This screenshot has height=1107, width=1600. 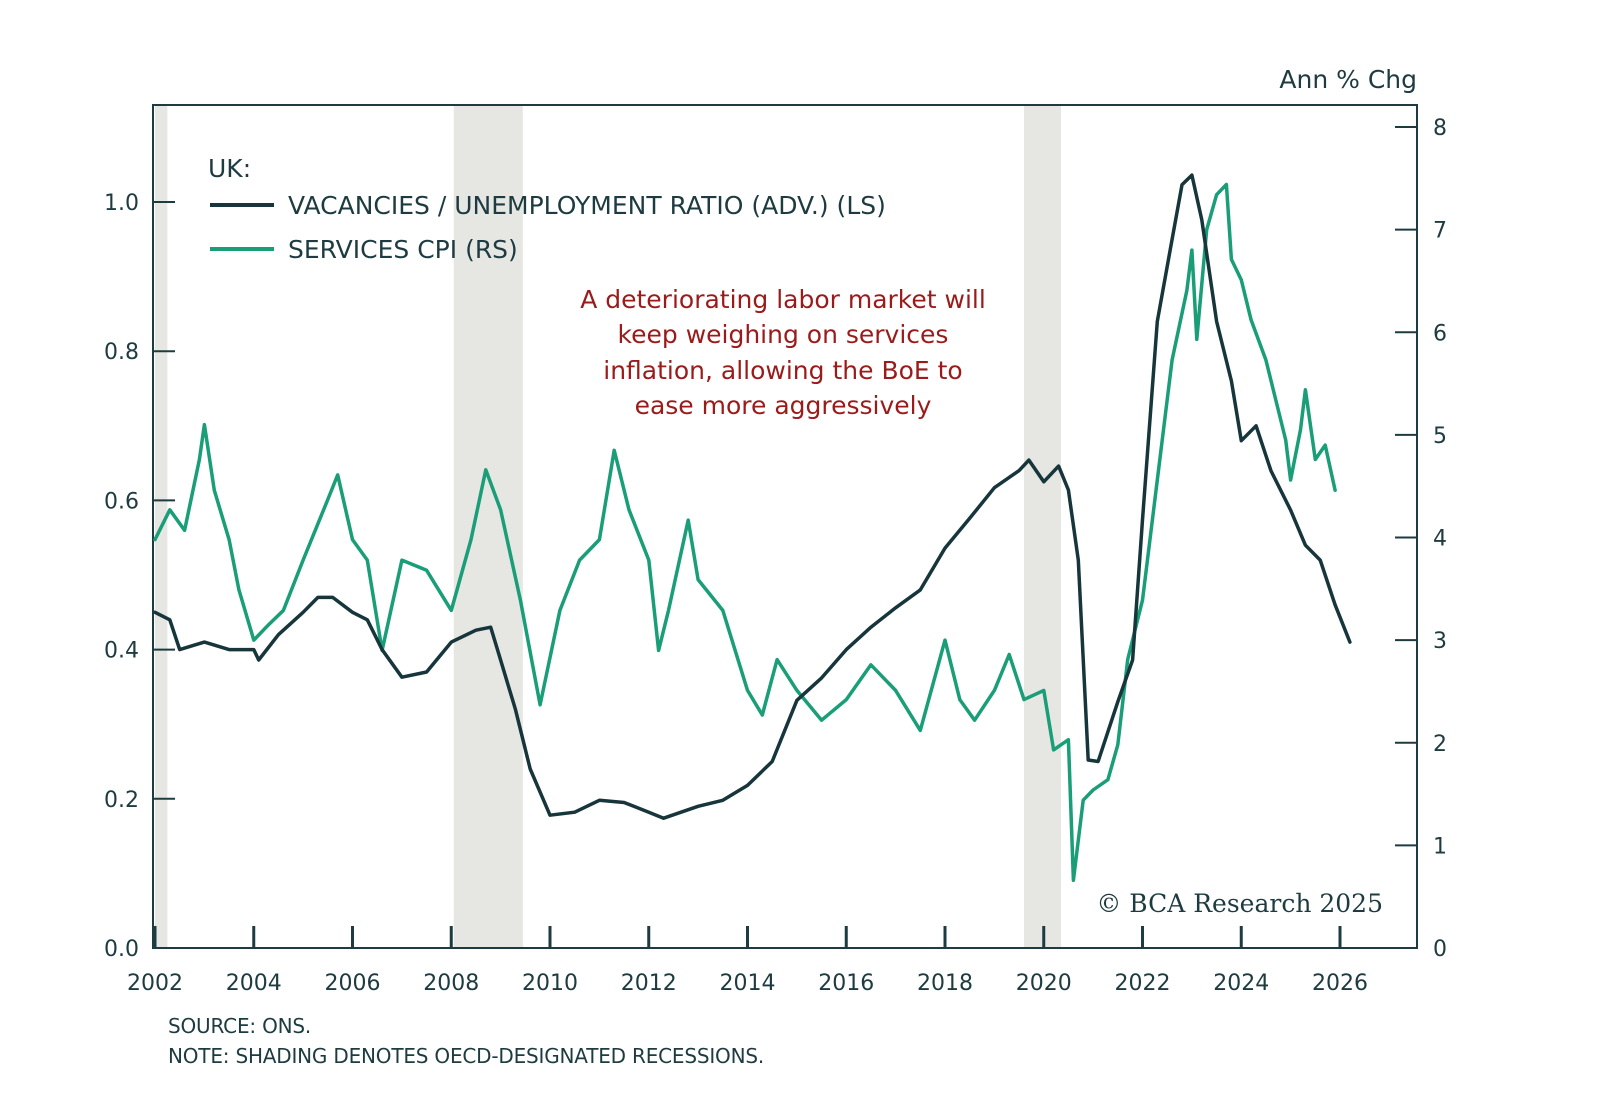 What do you see at coordinates (1340, 983) in the screenshot?
I see `x-tick-label: 2026` at bounding box center [1340, 983].